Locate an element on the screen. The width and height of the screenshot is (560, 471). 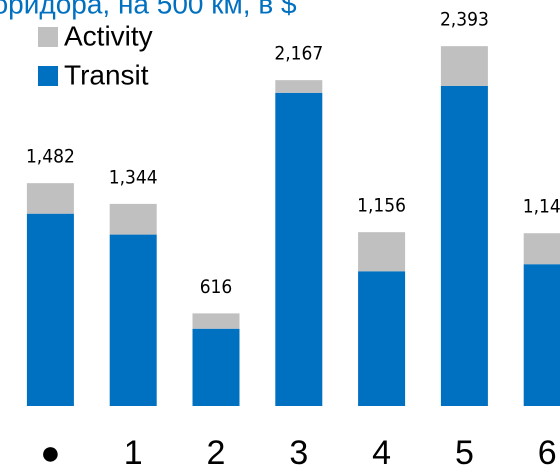
x-tick-label: 5 is located at coordinates (464, 452).